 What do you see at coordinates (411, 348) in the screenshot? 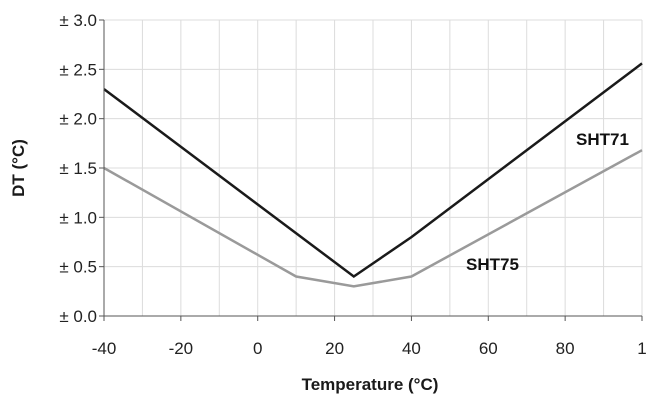
I see `x-tick-label: 40` at bounding box center [411, 348].